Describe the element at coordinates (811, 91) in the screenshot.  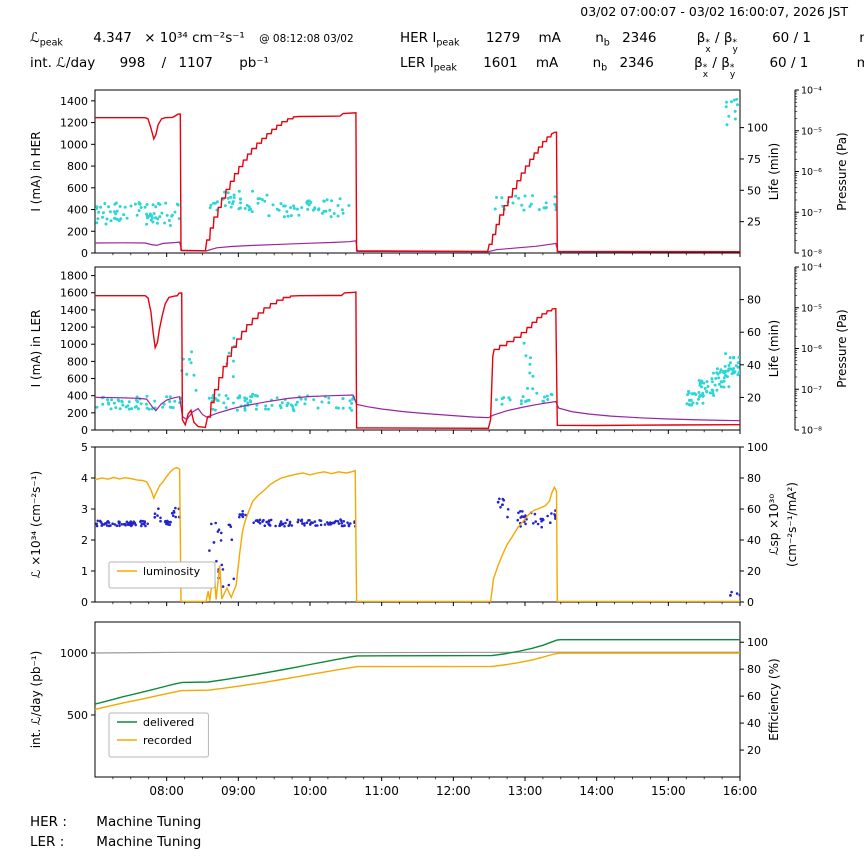
I see `pressure-tick-label: 10⁻⁴` at that location.